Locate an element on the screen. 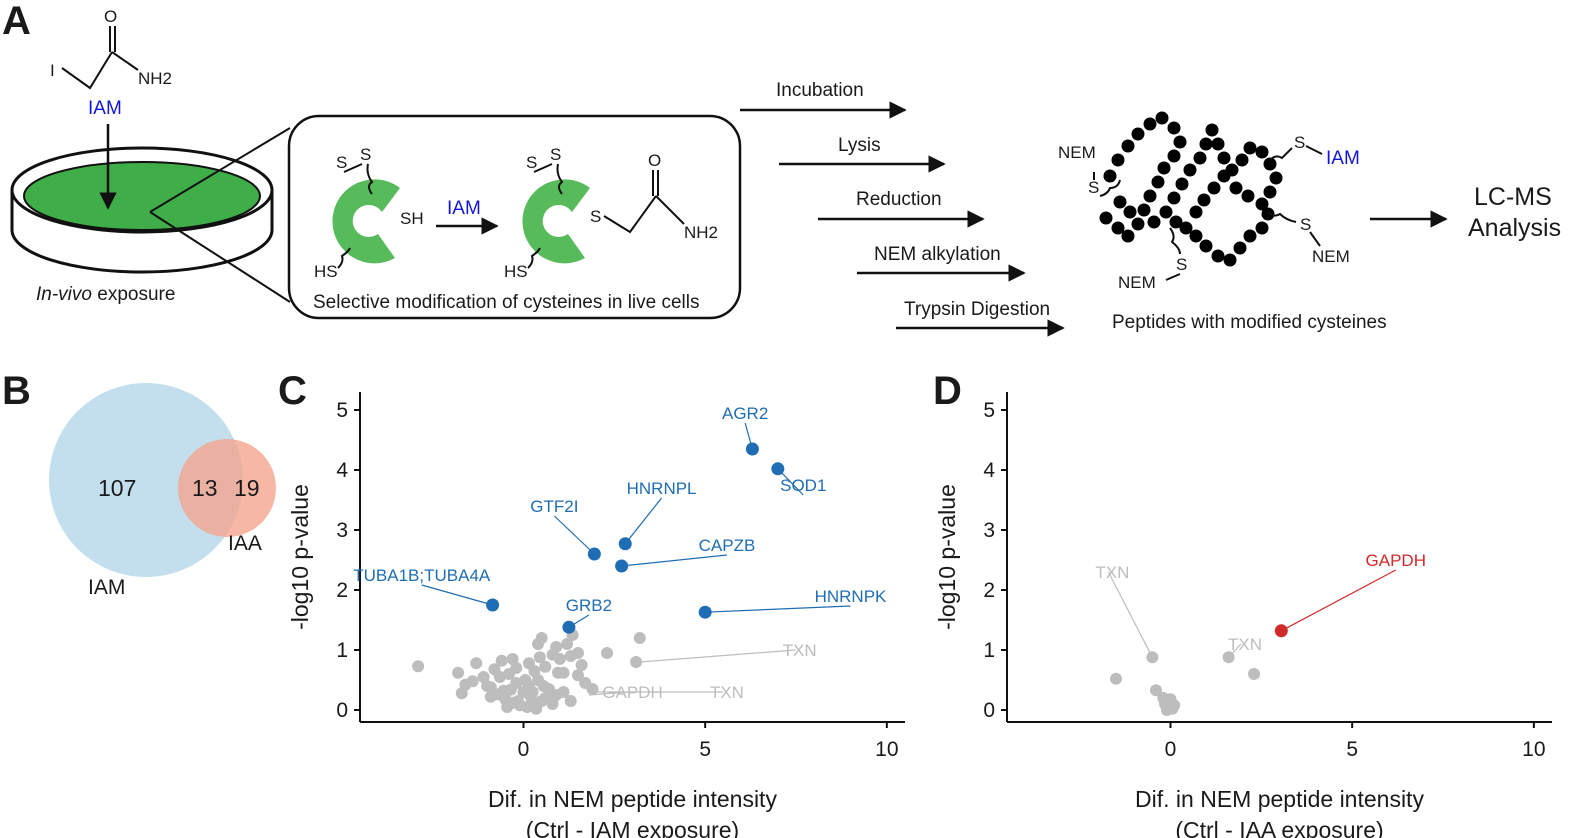  venn-iaa-only: 19 is located at coordinates (247, 488).